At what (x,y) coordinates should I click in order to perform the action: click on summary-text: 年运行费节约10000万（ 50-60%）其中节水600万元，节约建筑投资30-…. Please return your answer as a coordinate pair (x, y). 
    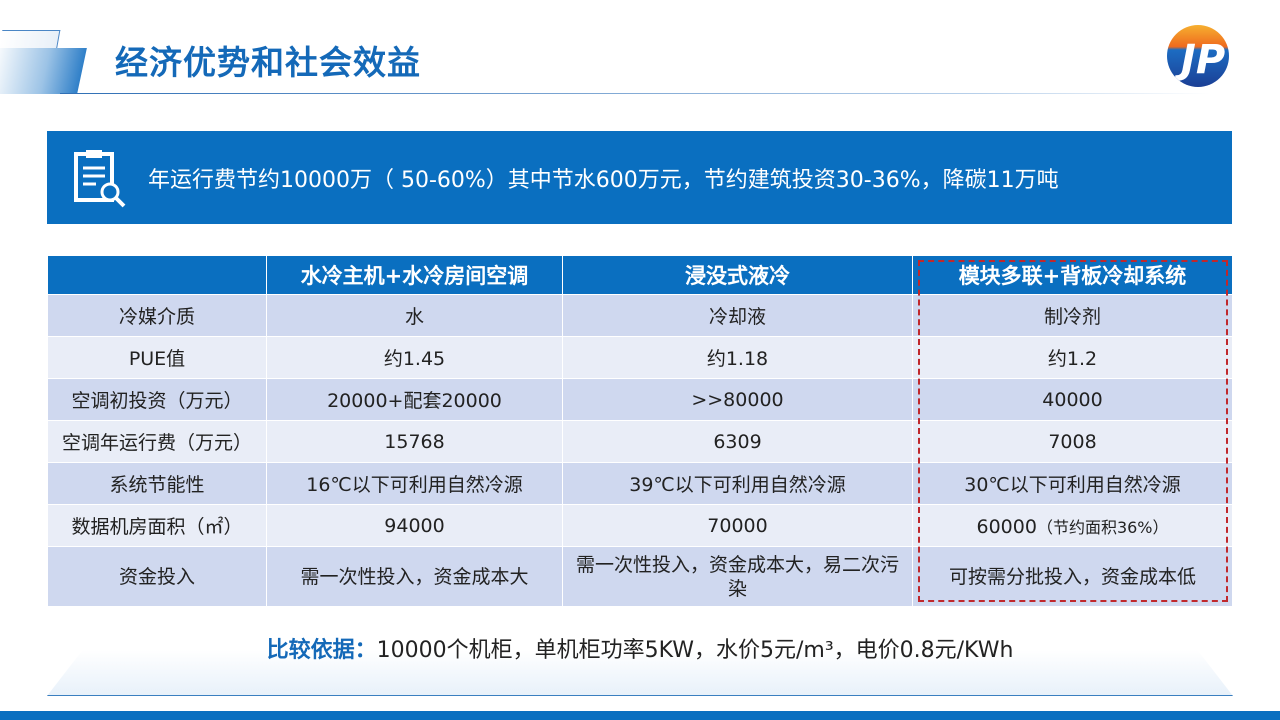
    Looking at the image, I should click on (603, 180).